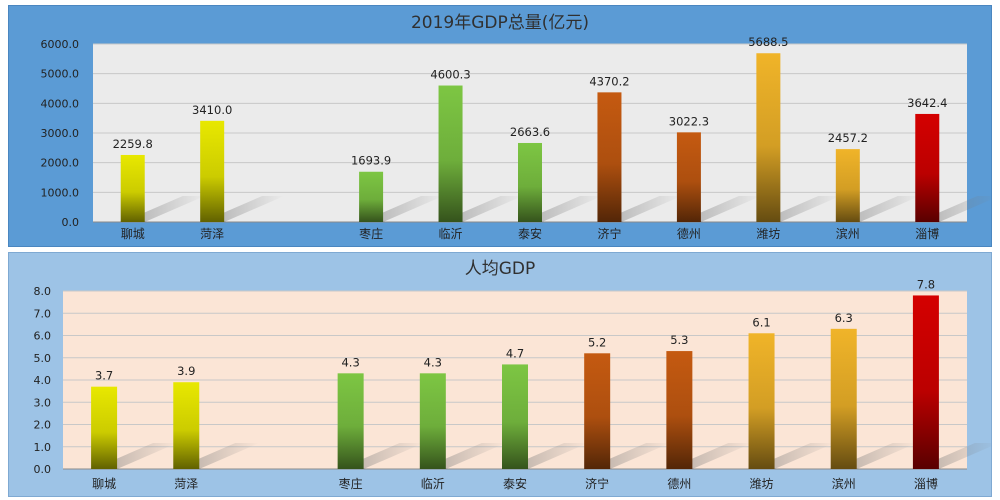  Describe the element at coordinates (43, 336) in the screenshot. I see `y-tick-label: 6.0` at that location.